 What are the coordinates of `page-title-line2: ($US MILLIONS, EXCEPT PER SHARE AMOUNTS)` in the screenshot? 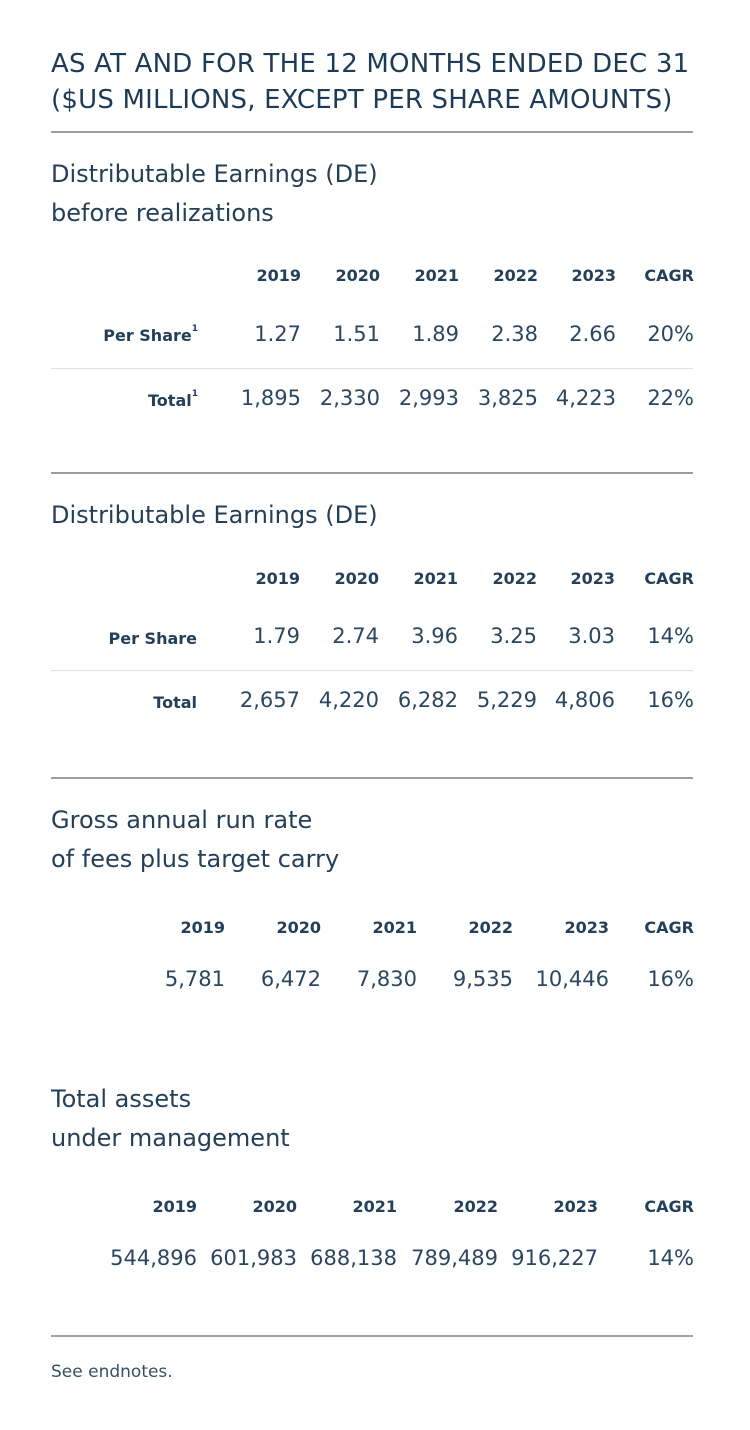 It's located at (362, 100).